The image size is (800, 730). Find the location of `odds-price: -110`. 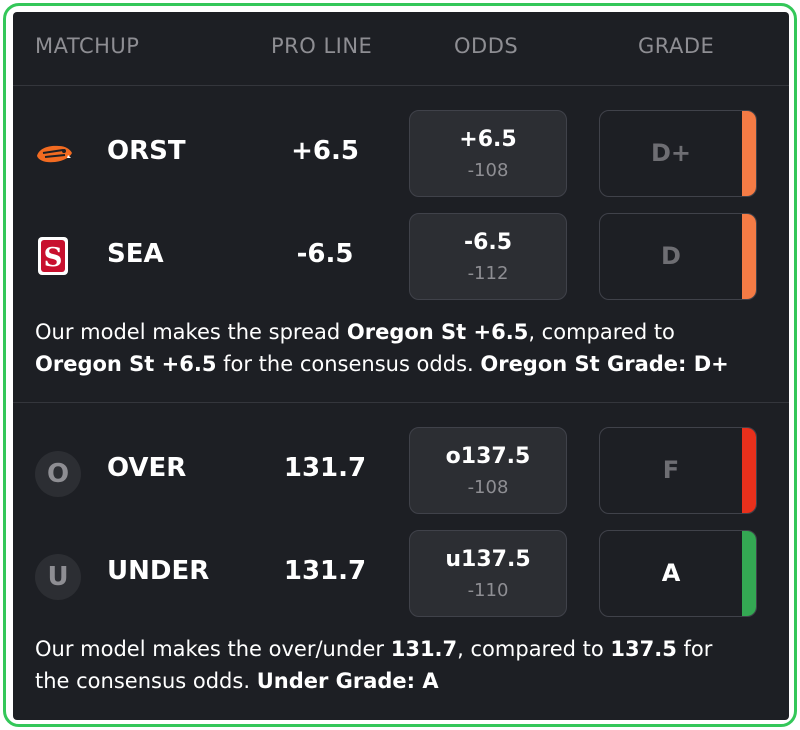

odds-price: -110 is located at coordinates (488, 590).